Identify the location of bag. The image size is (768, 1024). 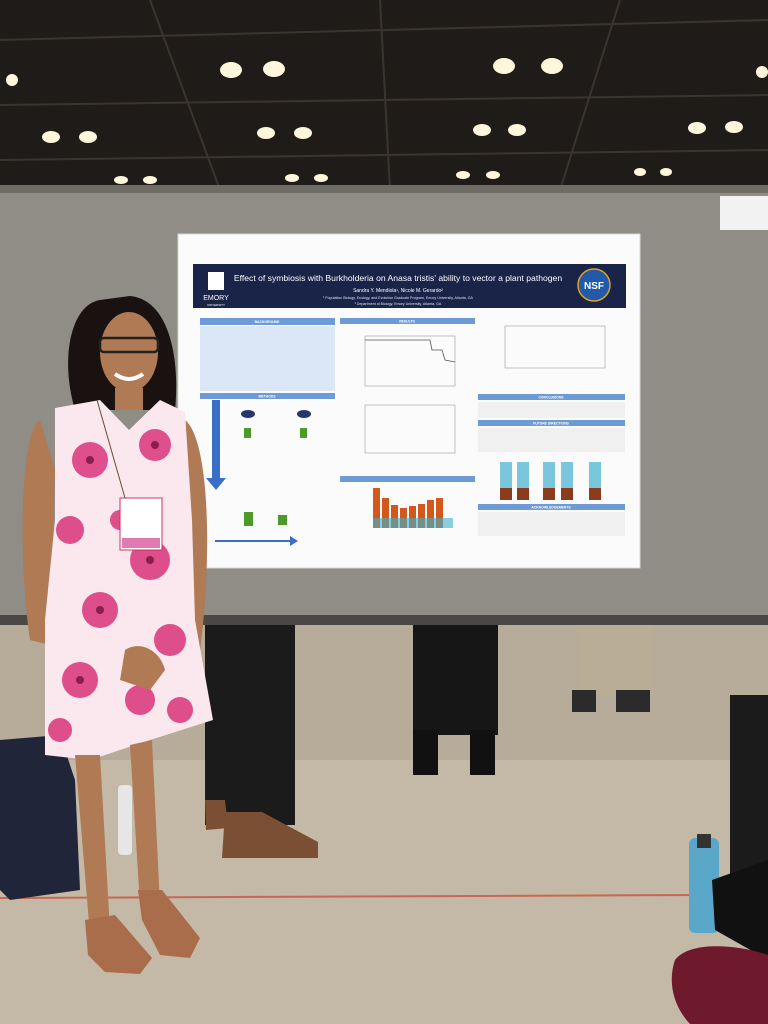
(740, 910).